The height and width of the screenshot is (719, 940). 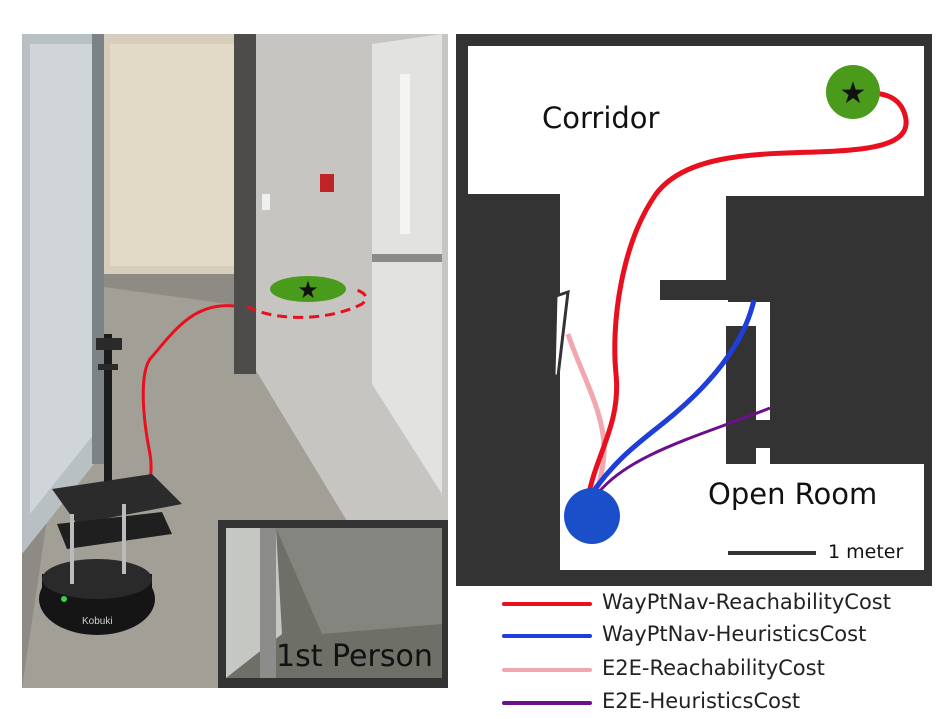 What do you see at coordinates (734, 634) in the screenshot?
I see `legend-label: WayPtNav-HeuristicsCost` at bounding box center [734, 634].